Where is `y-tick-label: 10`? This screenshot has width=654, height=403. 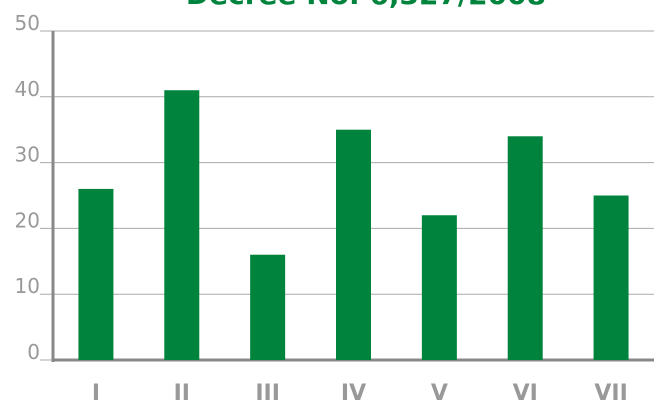
y-tick-label: 10 is located at coordinates (27, 286).